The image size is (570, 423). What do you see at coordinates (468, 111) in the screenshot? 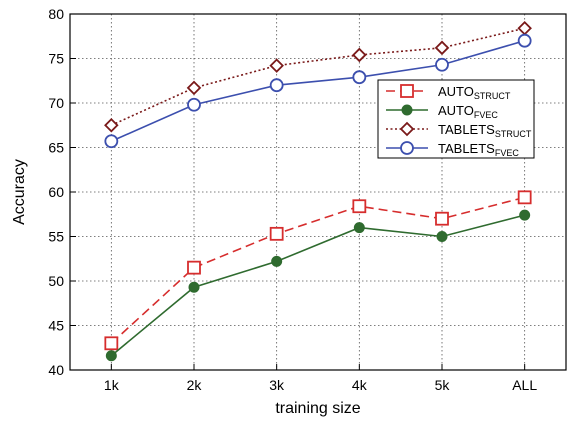
I see `legend-label: AUTOFVEC` at bounding box center [468, 111].